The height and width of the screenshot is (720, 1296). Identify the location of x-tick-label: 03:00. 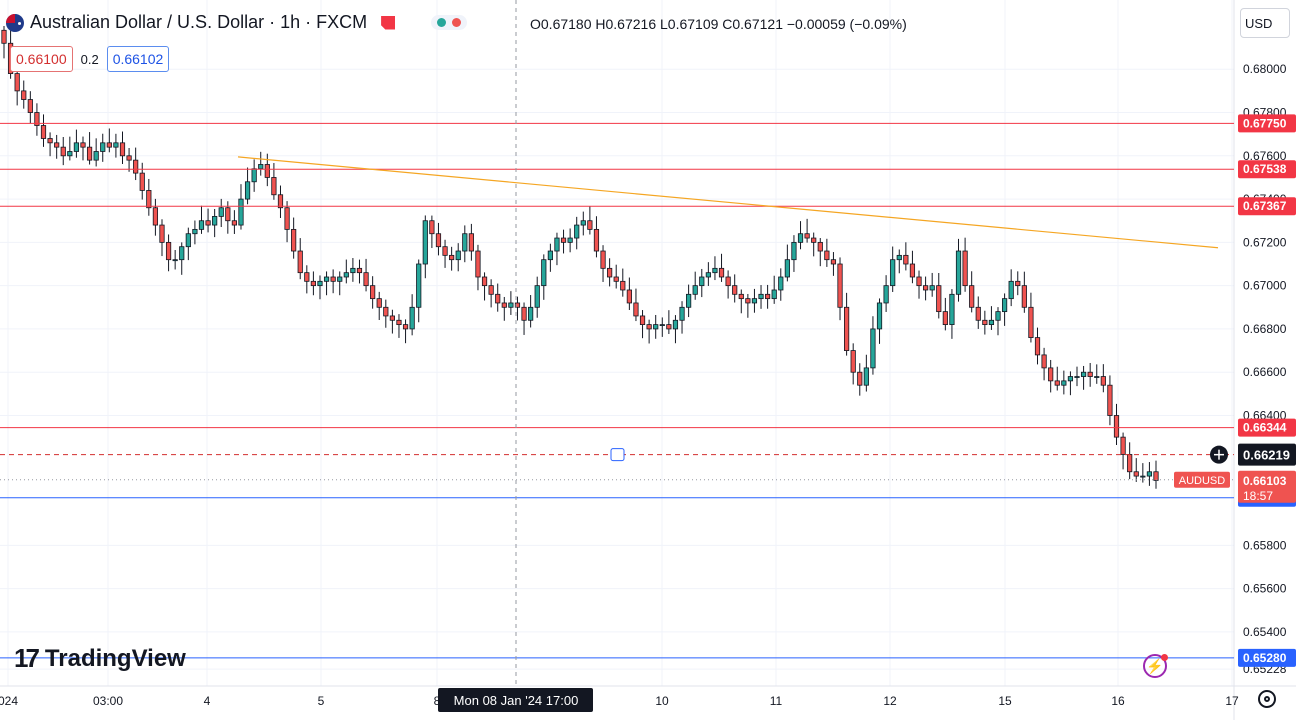
(108, 701).